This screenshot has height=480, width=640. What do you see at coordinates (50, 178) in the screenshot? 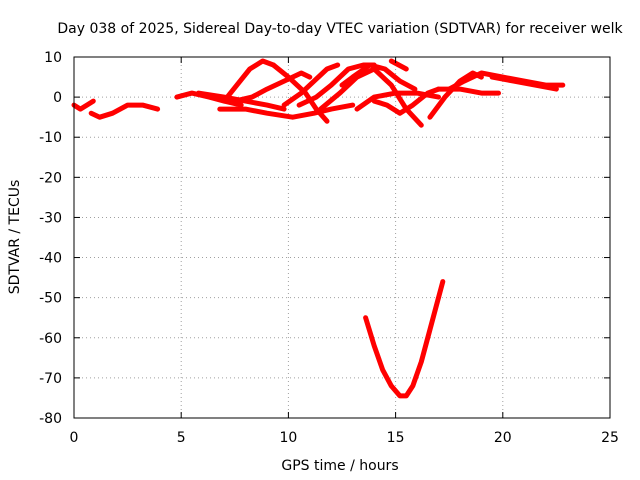
I see `y-tick-label: -20` at bounding box center [50, 178].